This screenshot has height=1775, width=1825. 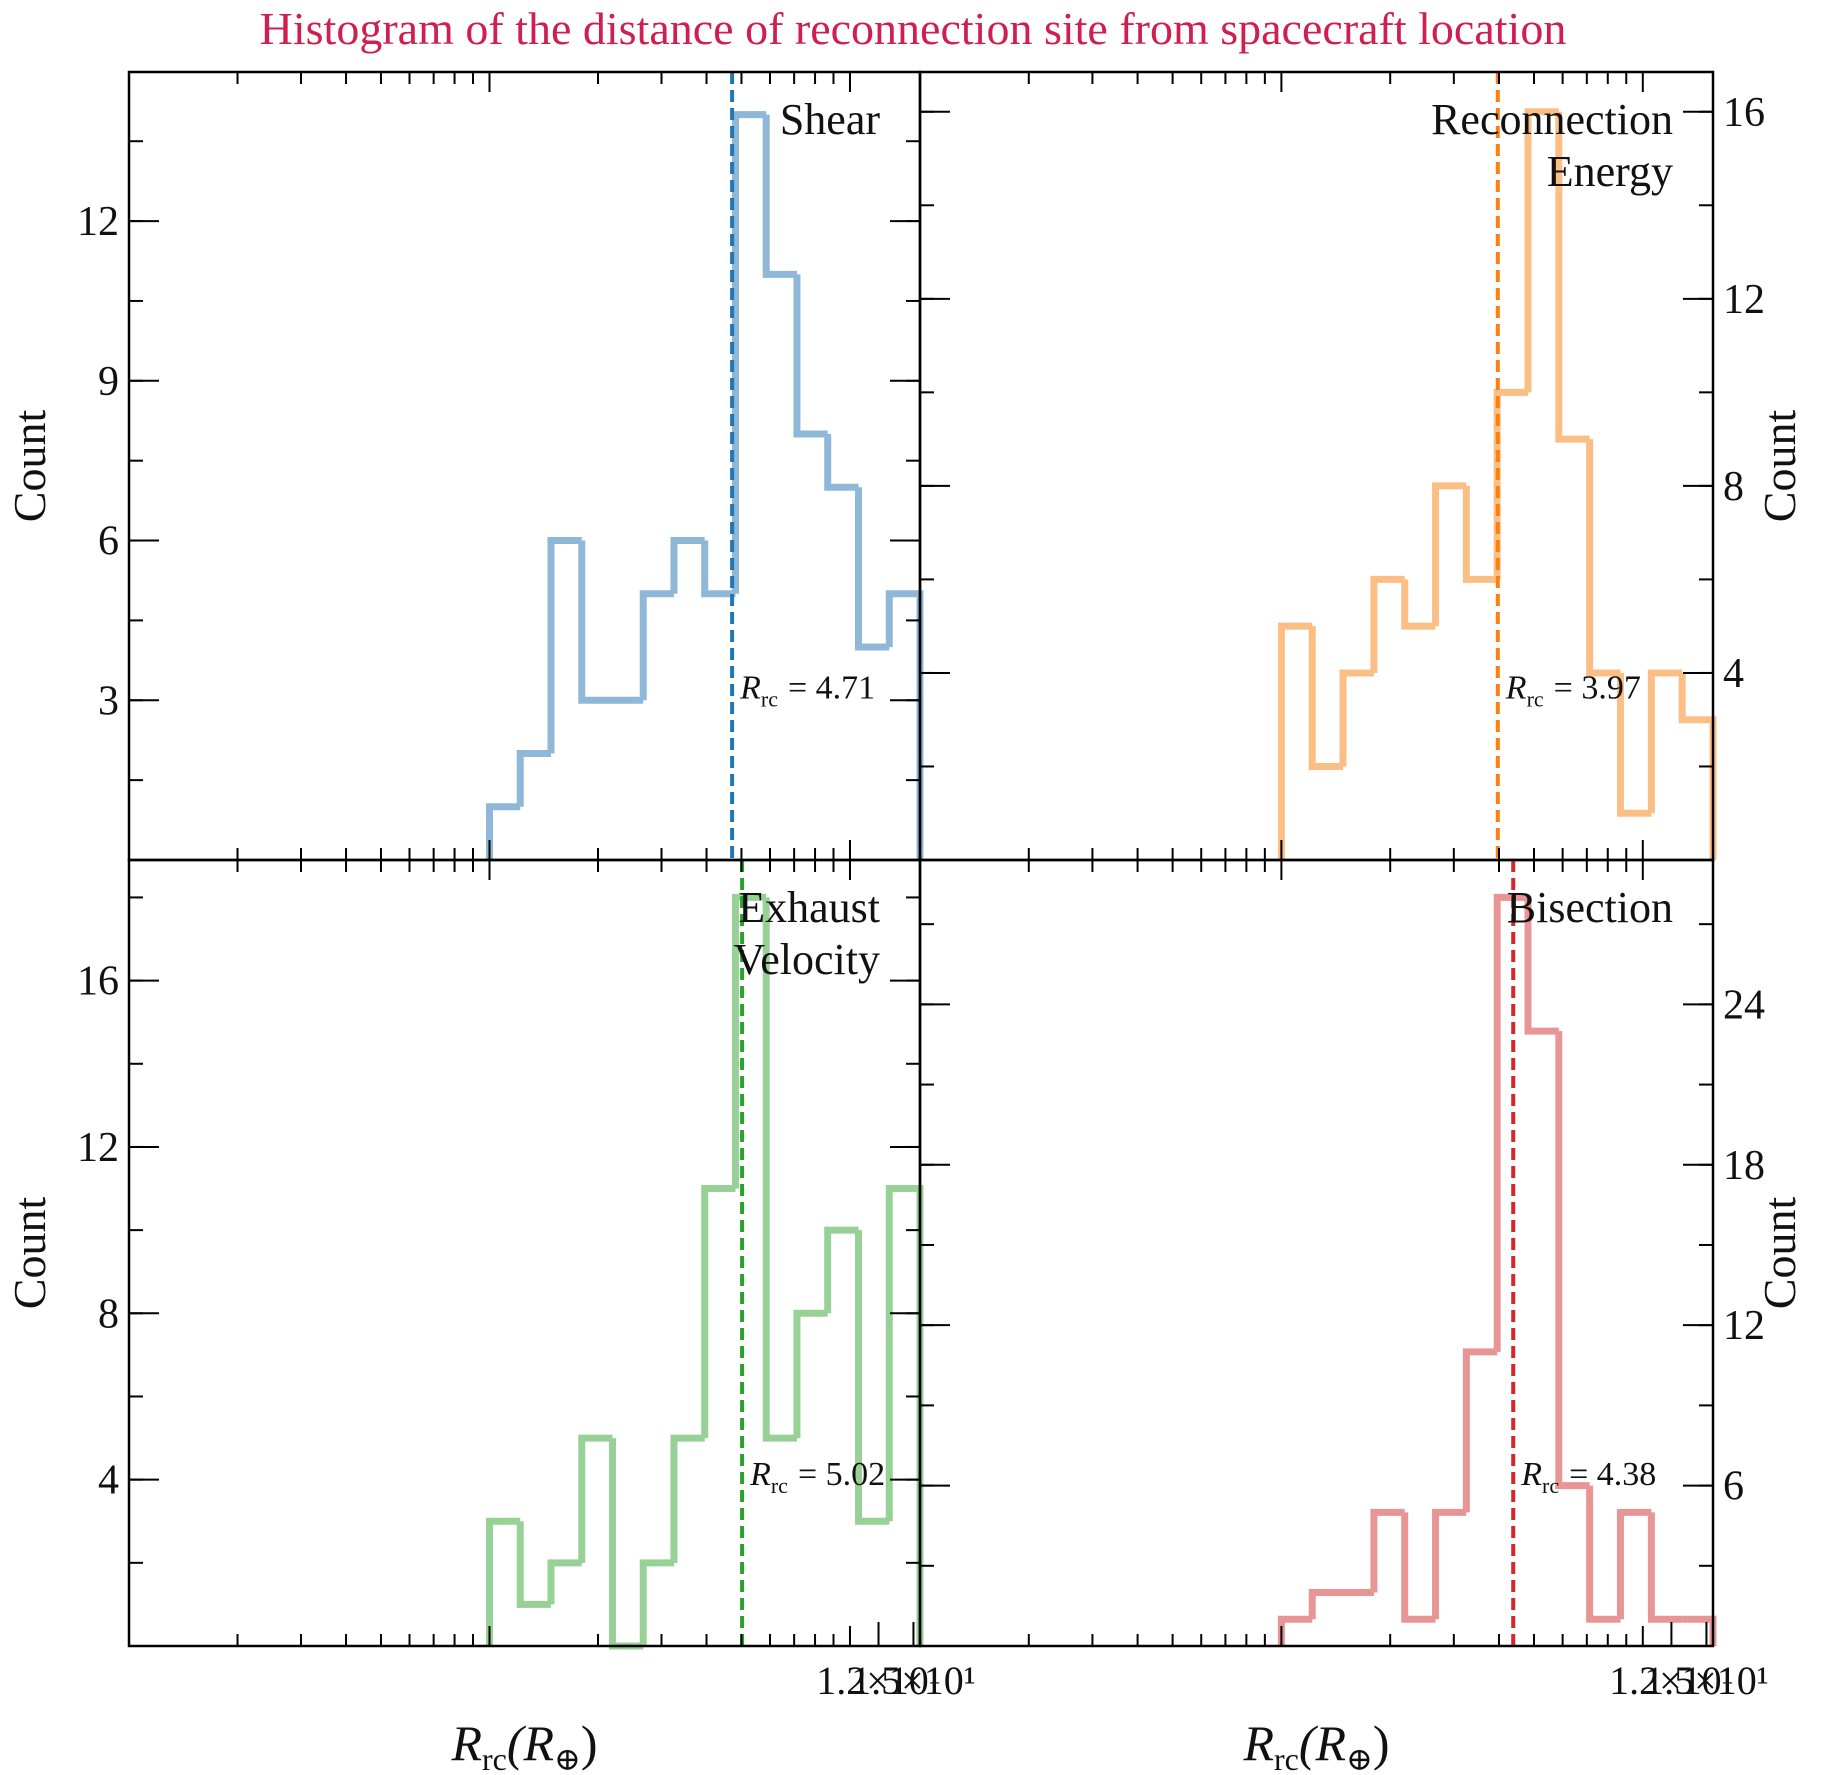 What do you see at coordinates (1744, 1005) in the screenshot?
I see `y-tick-label: 24` at bounding box center [1744, 1005].